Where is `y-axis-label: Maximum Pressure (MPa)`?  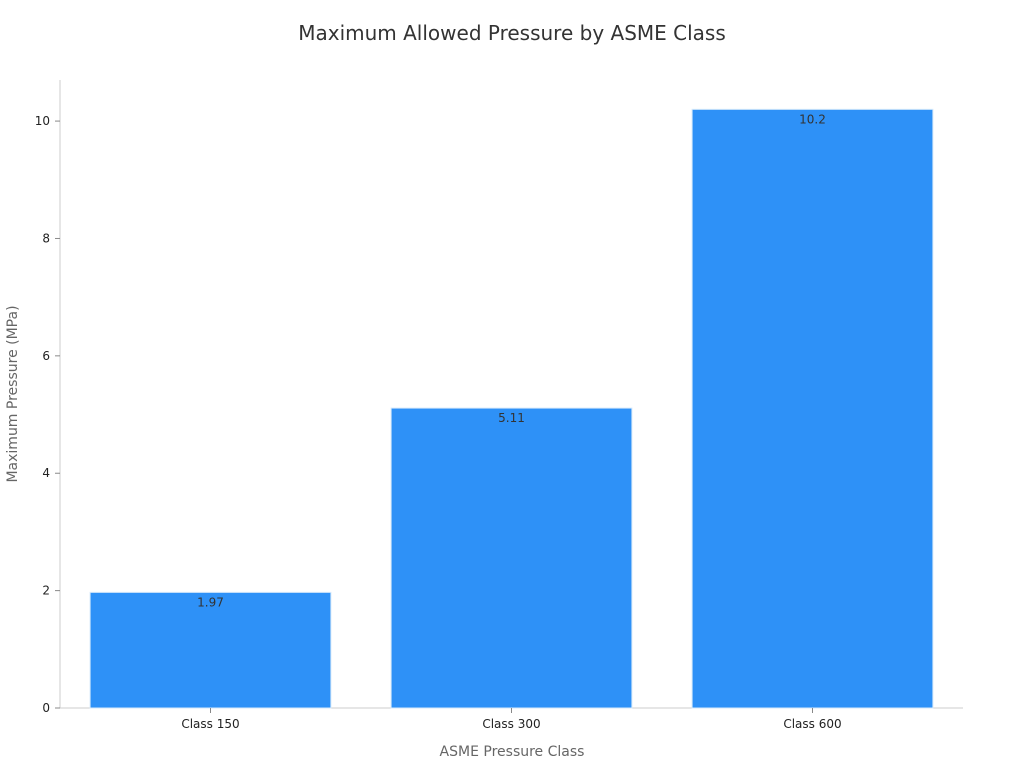 y-axis-label: Maximum Pressure (MPa) is located at coordinates (13, 393).